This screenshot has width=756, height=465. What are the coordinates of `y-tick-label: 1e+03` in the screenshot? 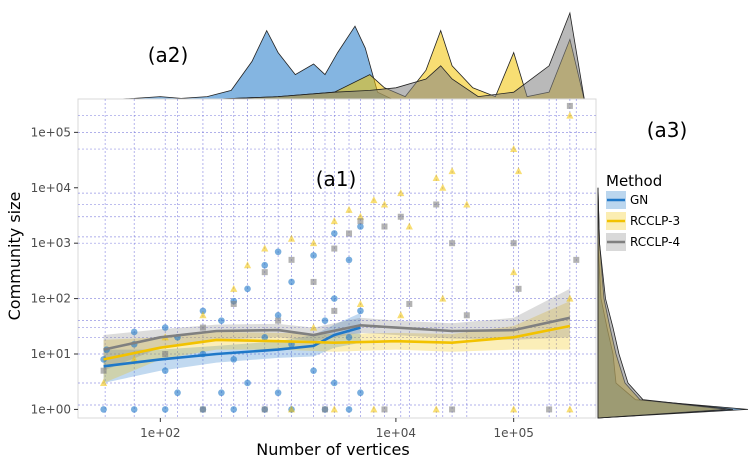 It's located at (51, 243).